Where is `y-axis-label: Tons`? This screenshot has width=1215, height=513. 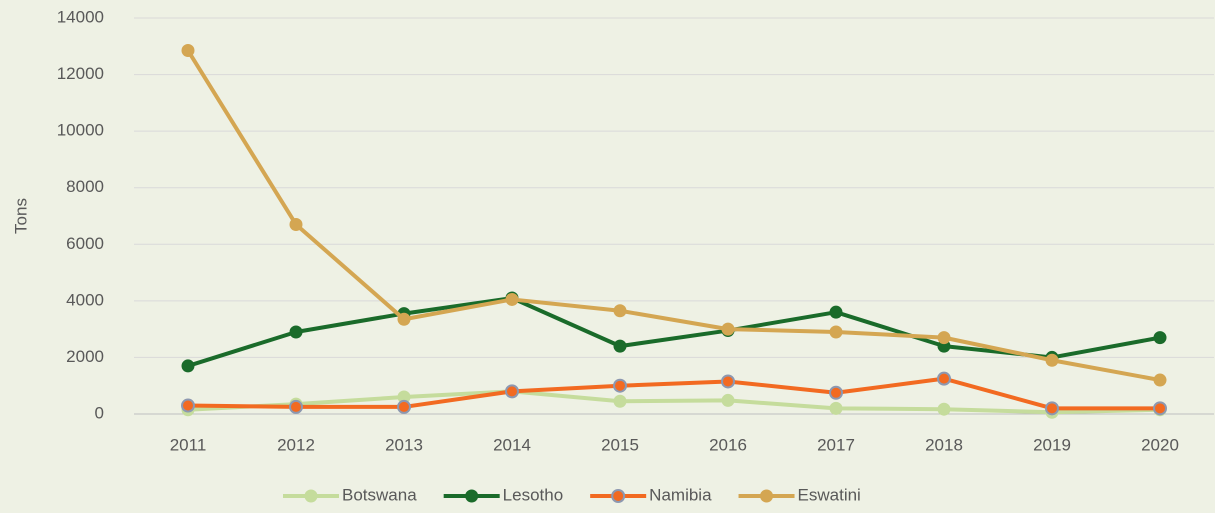
y-axis-label: Tons is located at coordinates (20, 216).